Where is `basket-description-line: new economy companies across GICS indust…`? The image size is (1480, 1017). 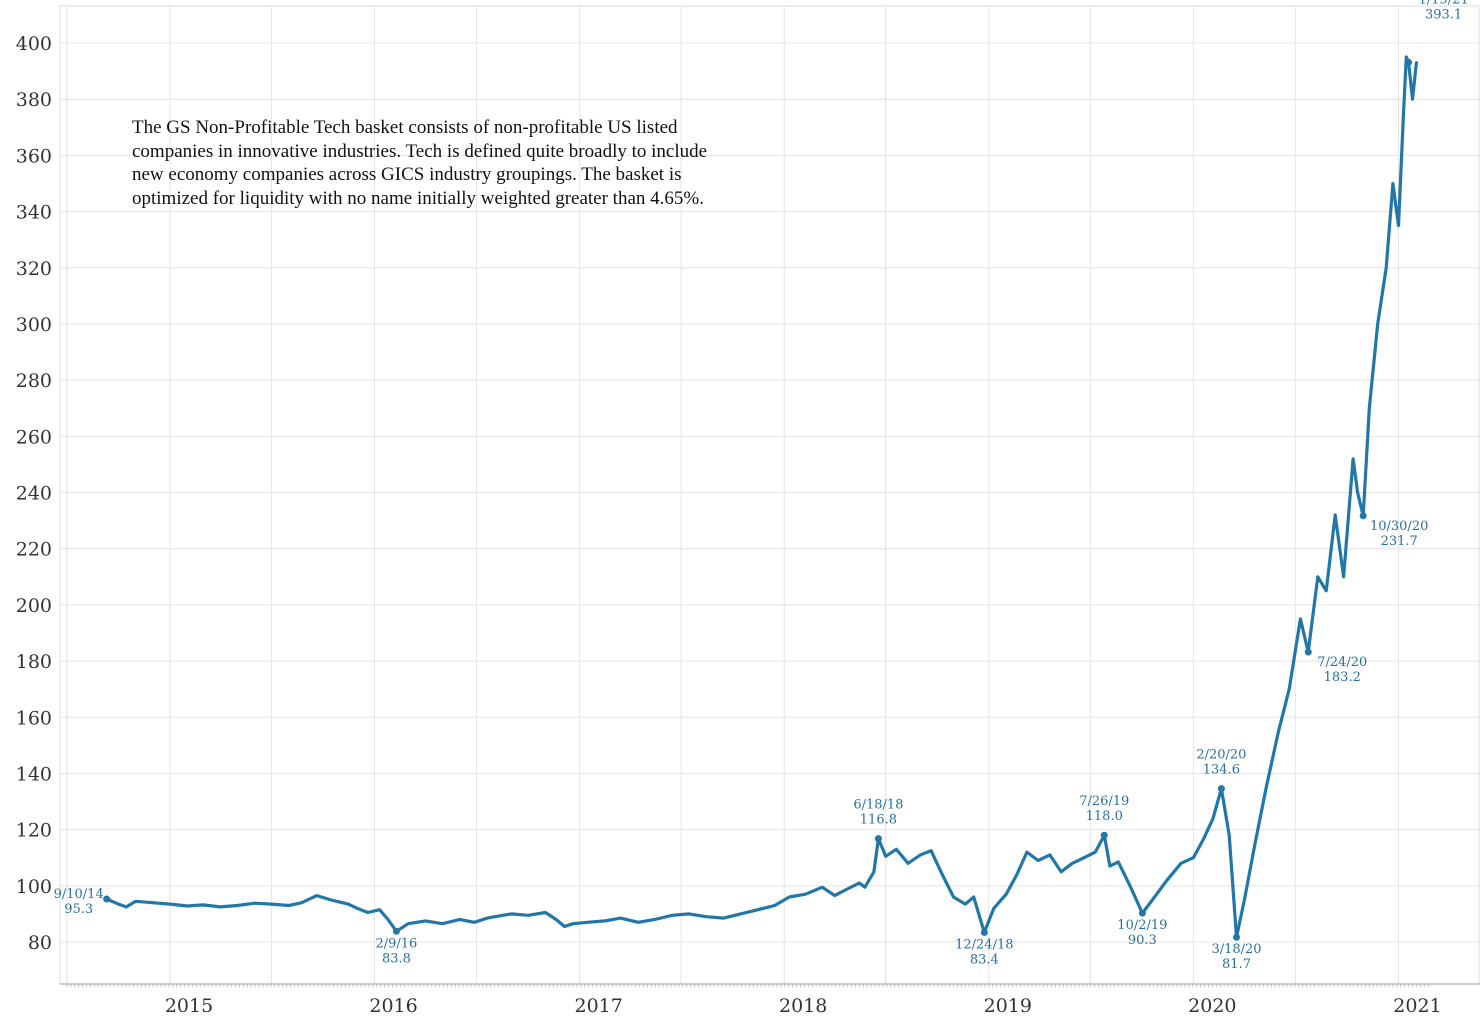 basket-description-line: new economy companies across GICS indust… is located at coordinates (407, 174).